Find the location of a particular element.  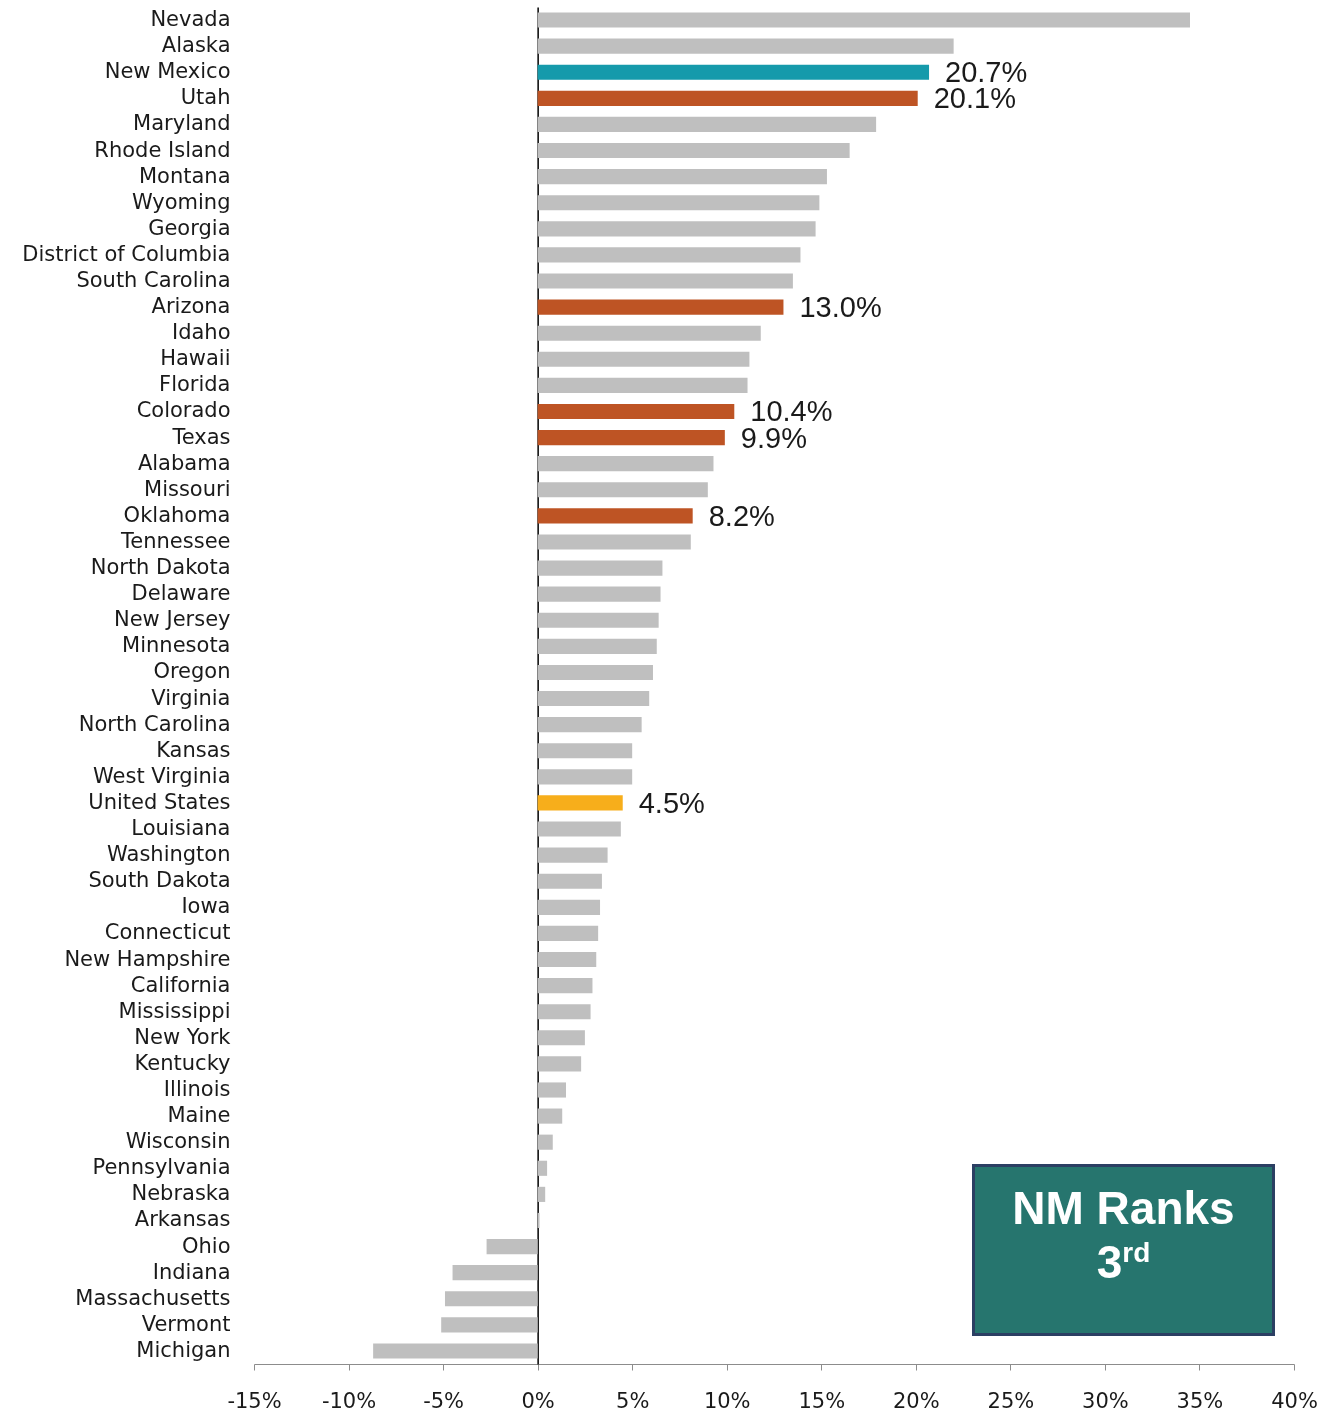

y-tick-label: Michigan is located at coordinates (183, 1349).